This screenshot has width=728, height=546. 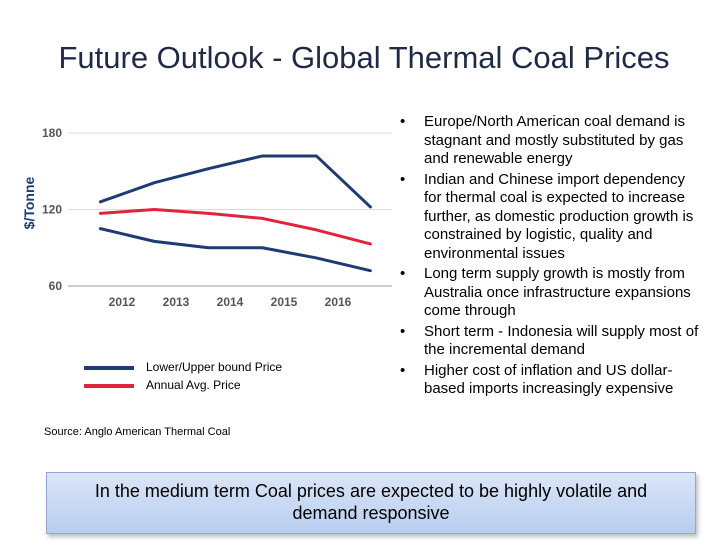 I want to click on legend-label-avg: Annual Avg. Price, so click(x=193, y=385).